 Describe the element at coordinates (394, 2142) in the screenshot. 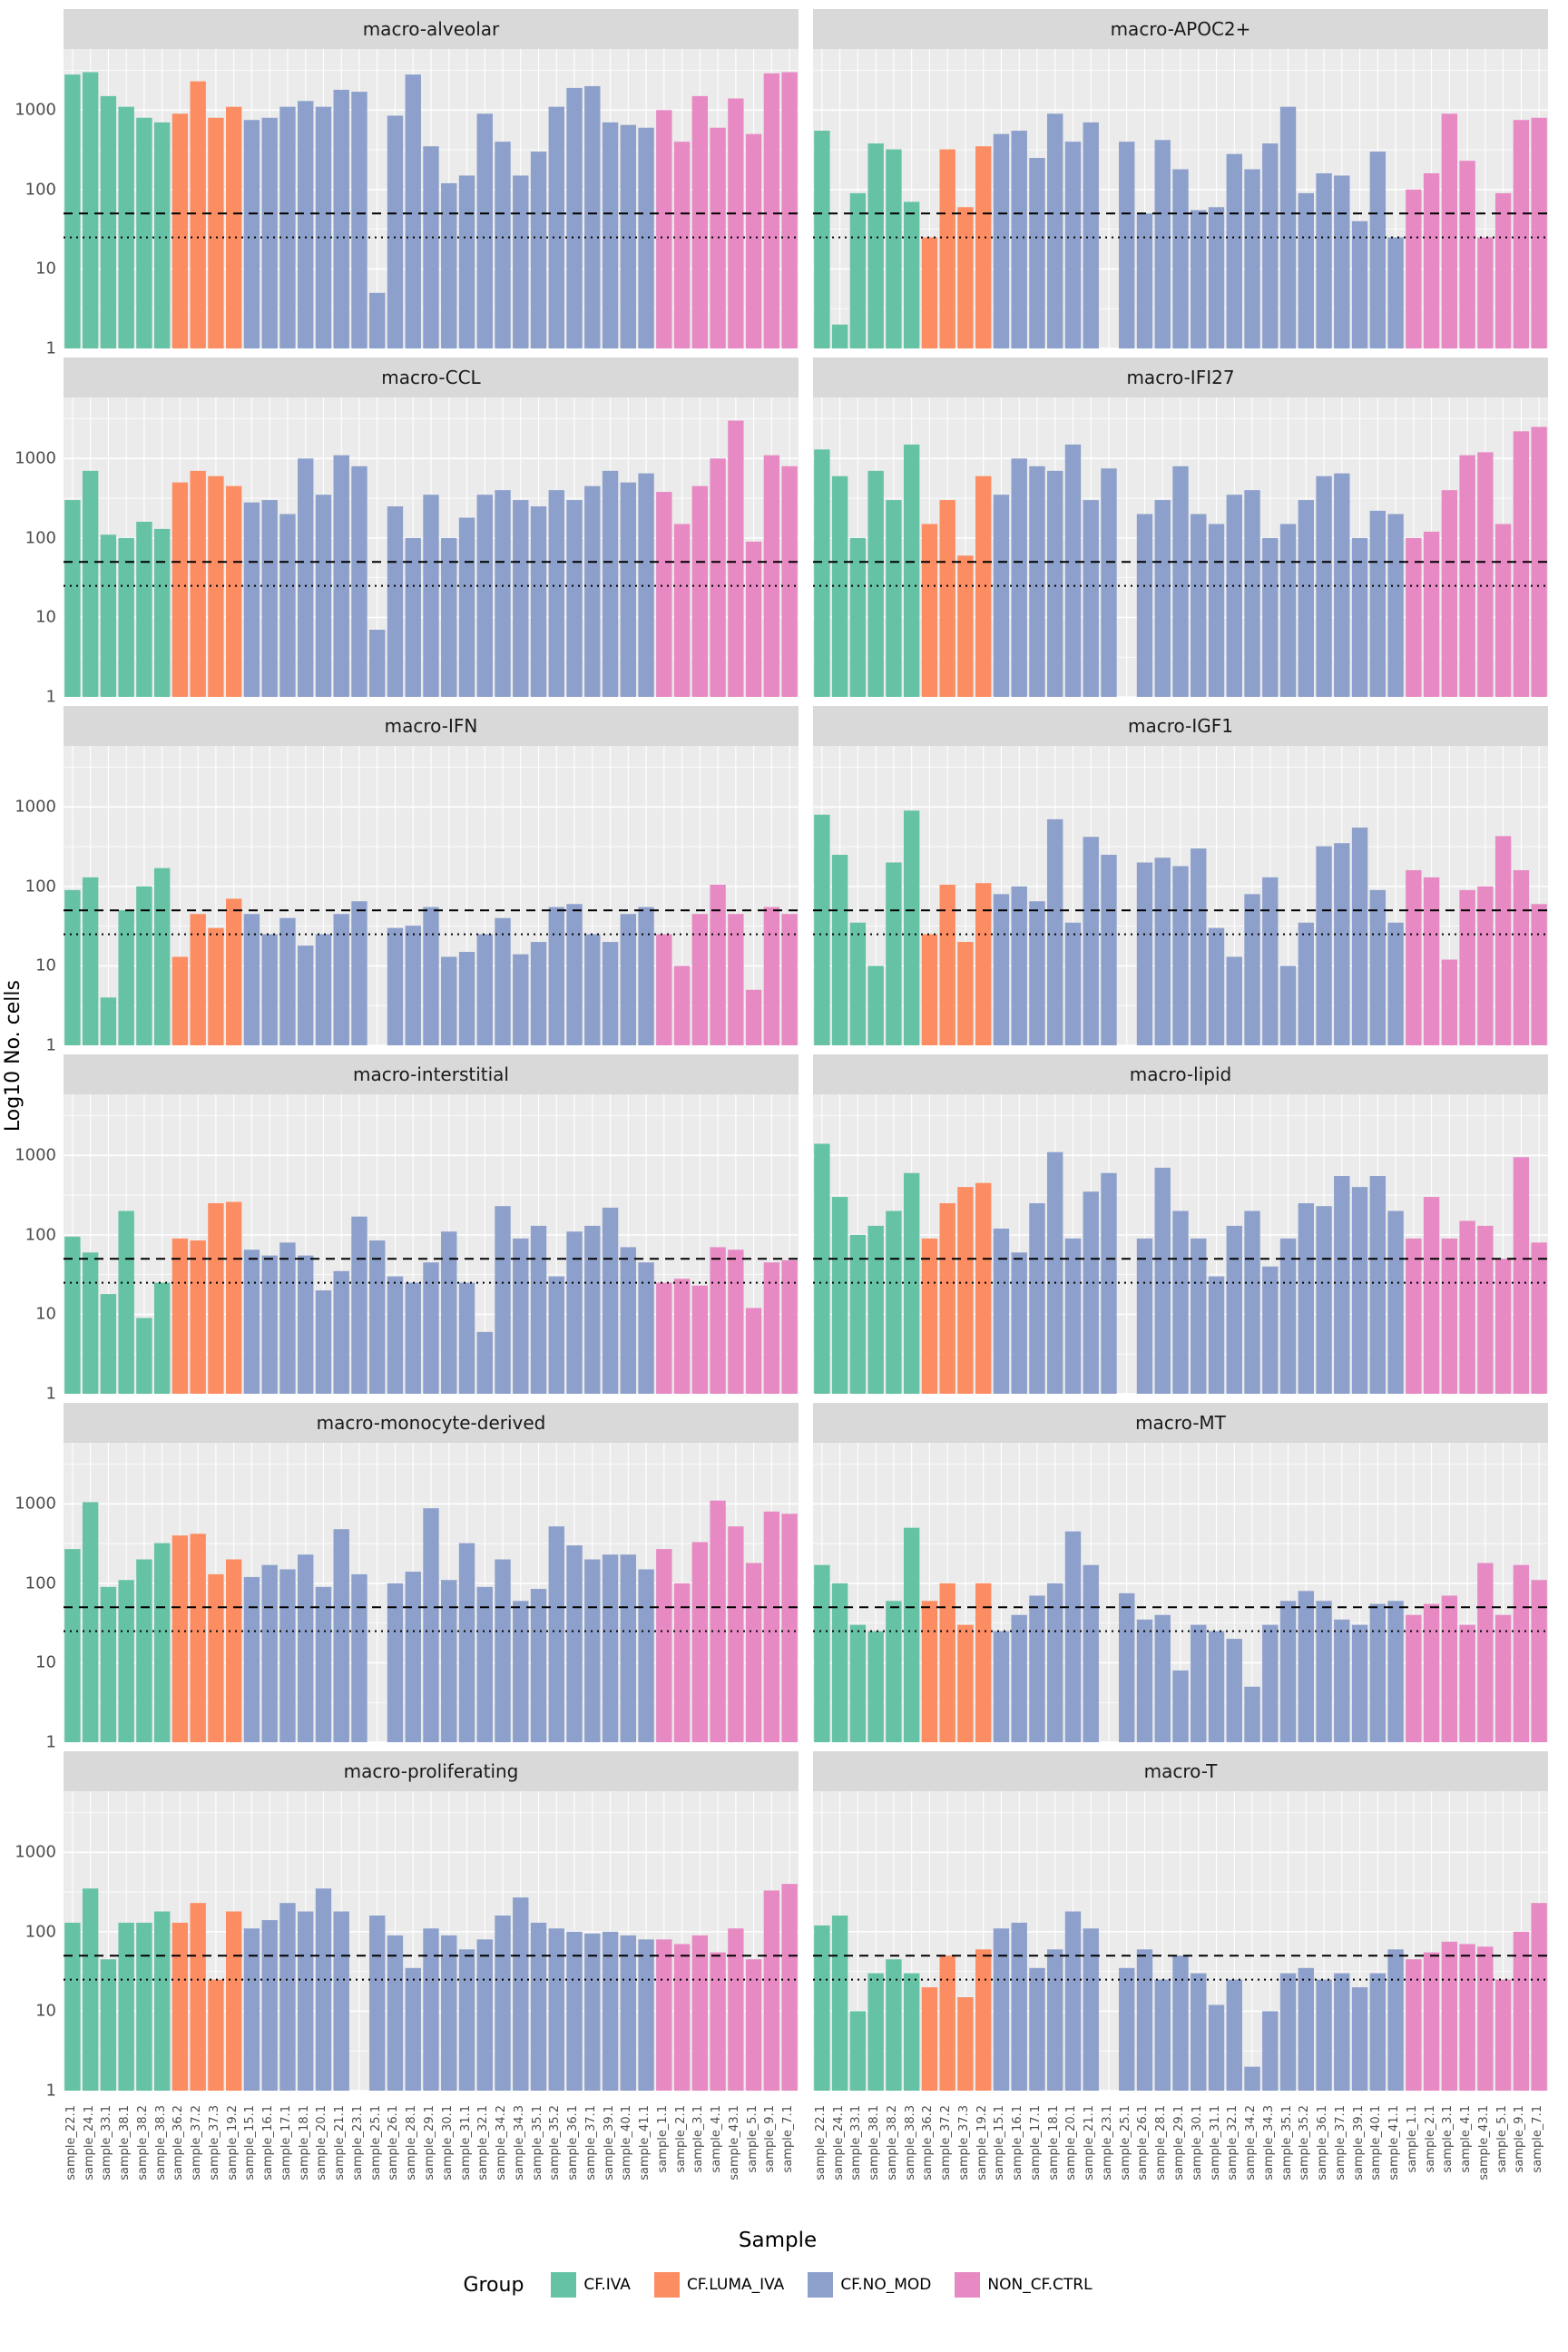

I see `x-tick-label: sample_26.1` at that location.